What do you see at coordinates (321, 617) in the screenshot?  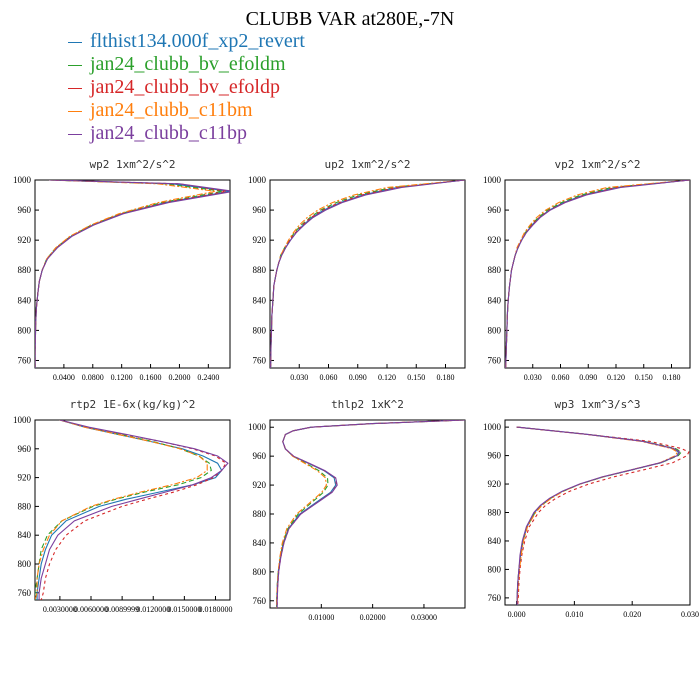 I see `x-tick-label: 0.01000` at bounding box center [321, 617].